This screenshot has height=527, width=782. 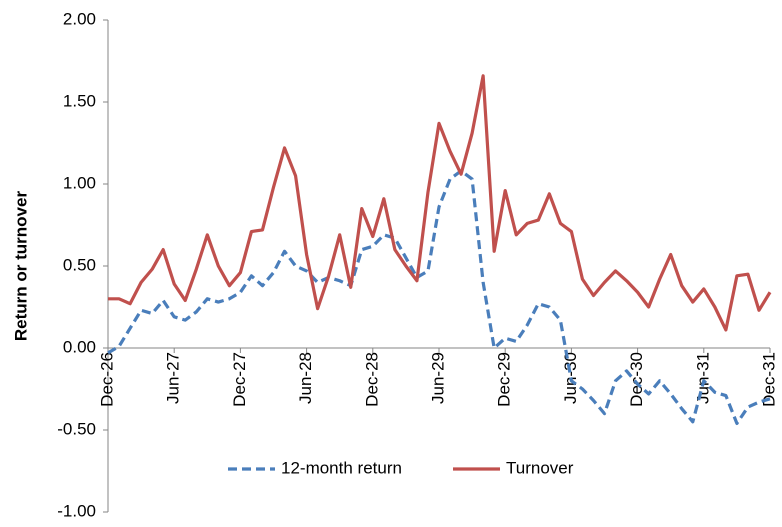 What do you see at coordinates (540, 467) in the screenshot?
I see `legend-label: Turnover` at bounding box center [540, 467].